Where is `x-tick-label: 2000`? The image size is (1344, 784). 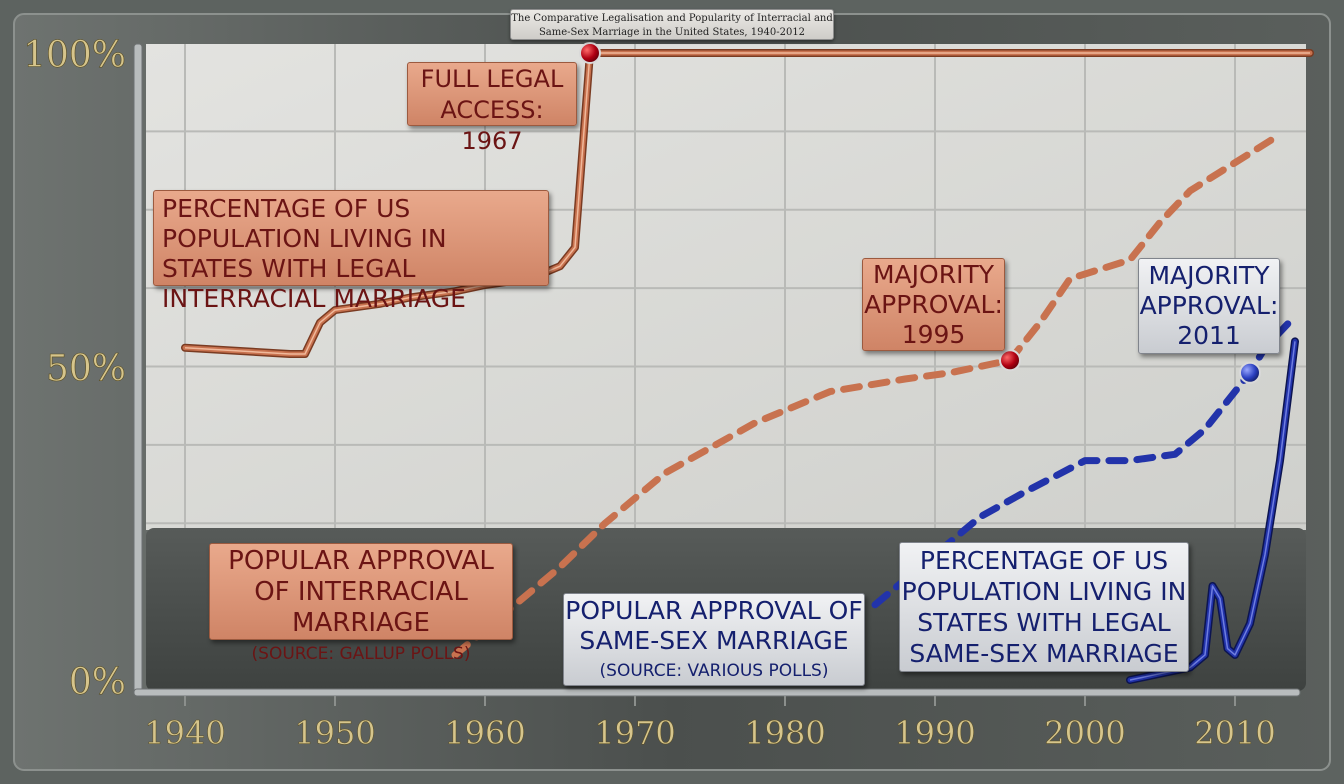 x-tick-label: 2000 is located at coordinates (1084, 733).